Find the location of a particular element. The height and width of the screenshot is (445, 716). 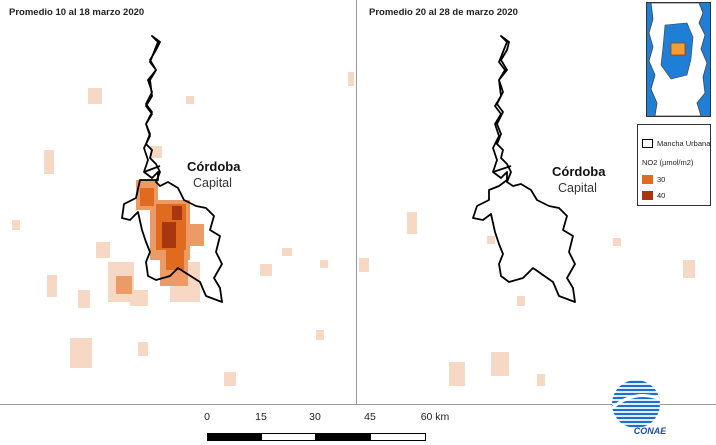

inset-highlight is located at coordinates (678, 49).